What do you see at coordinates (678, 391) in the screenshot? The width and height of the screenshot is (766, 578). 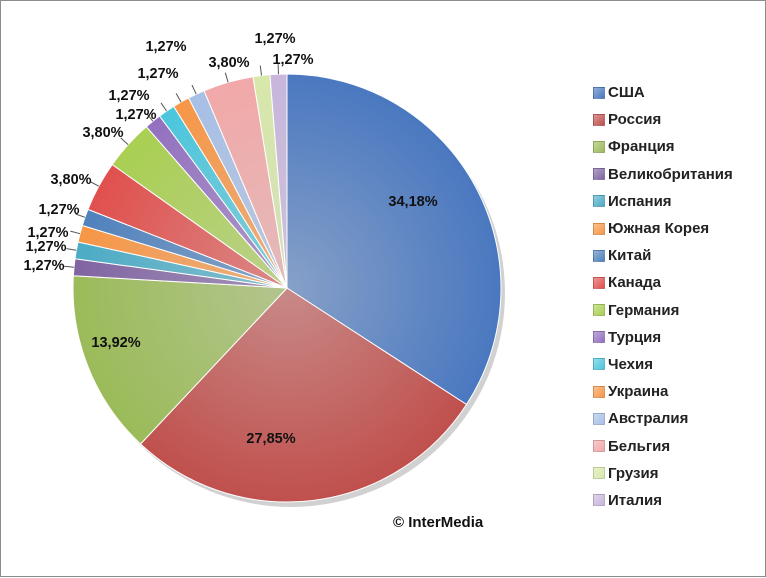 I see `legend-item-12: Украина` at bounding box center [678, 391].